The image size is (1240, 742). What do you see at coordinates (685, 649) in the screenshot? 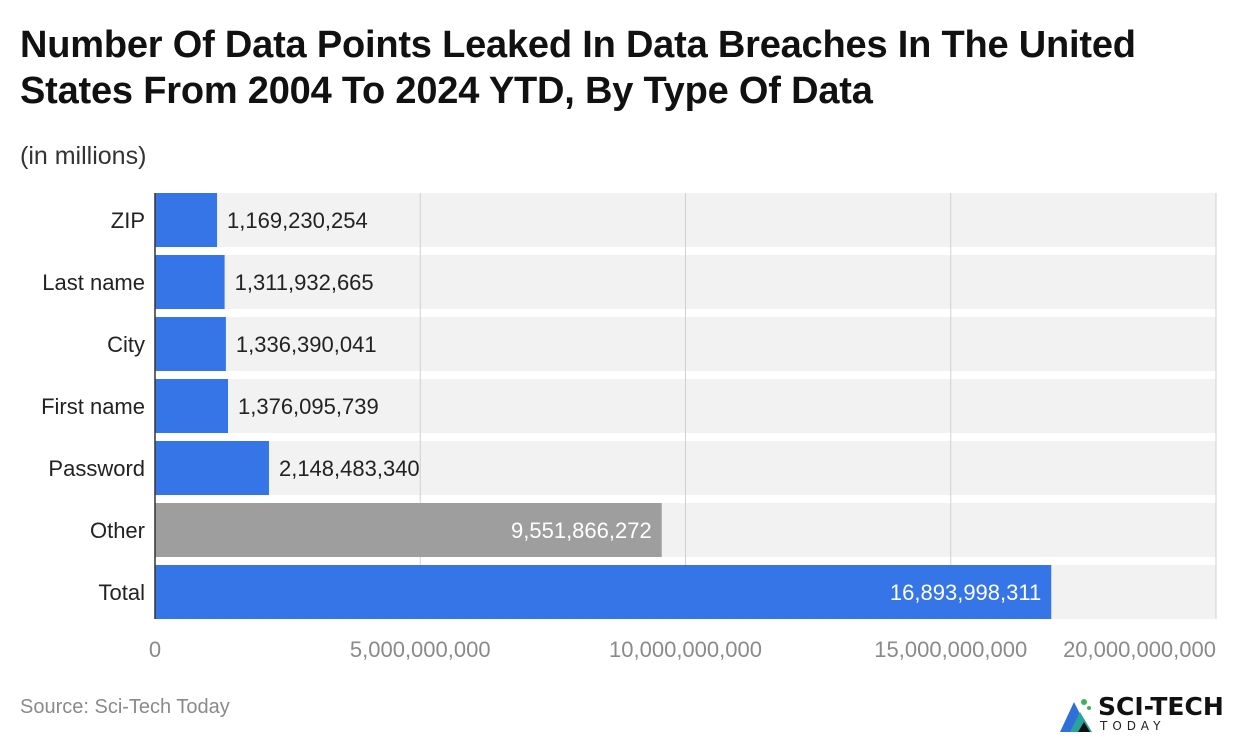
I see `x-tick-label: 10,000,000,000` at bounding box center [685, 649].